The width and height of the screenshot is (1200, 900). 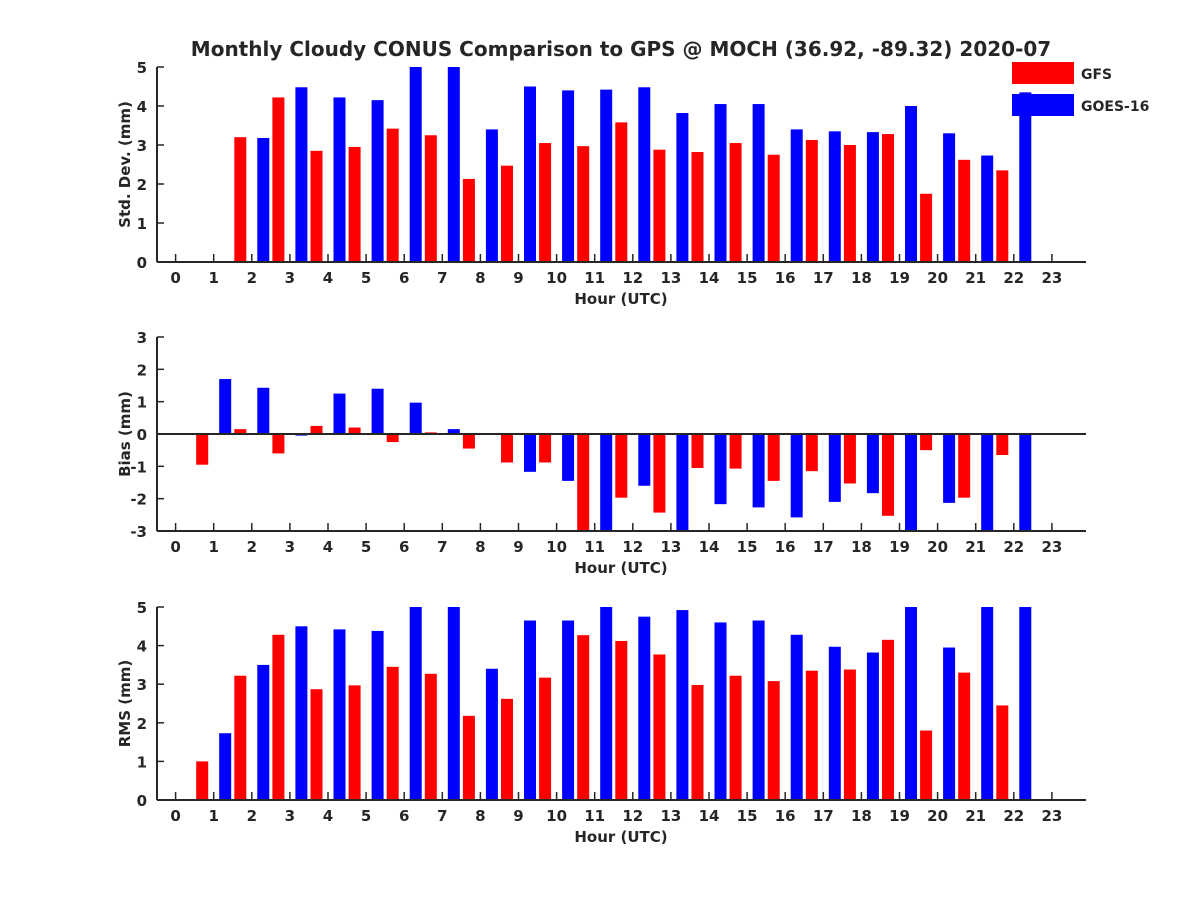 I want to click on rms-xtick-label: 18, so click(x=861, y=816).